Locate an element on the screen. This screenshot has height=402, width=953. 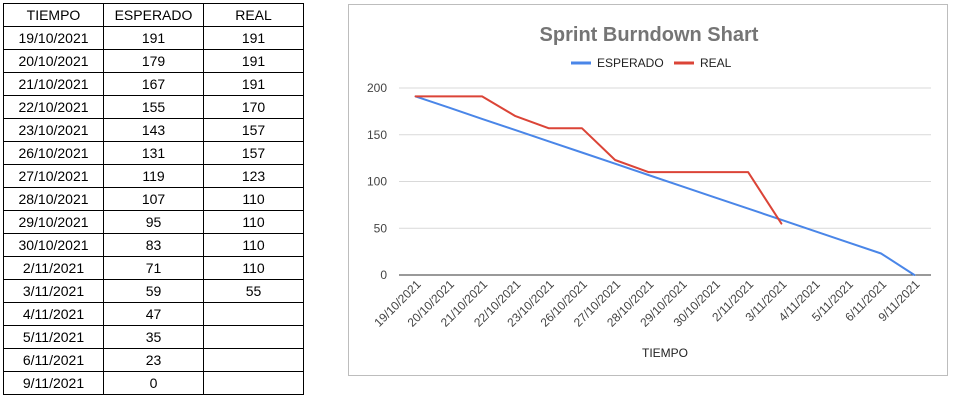
cell-esperado: 71 is located at coordinates (153, 268).